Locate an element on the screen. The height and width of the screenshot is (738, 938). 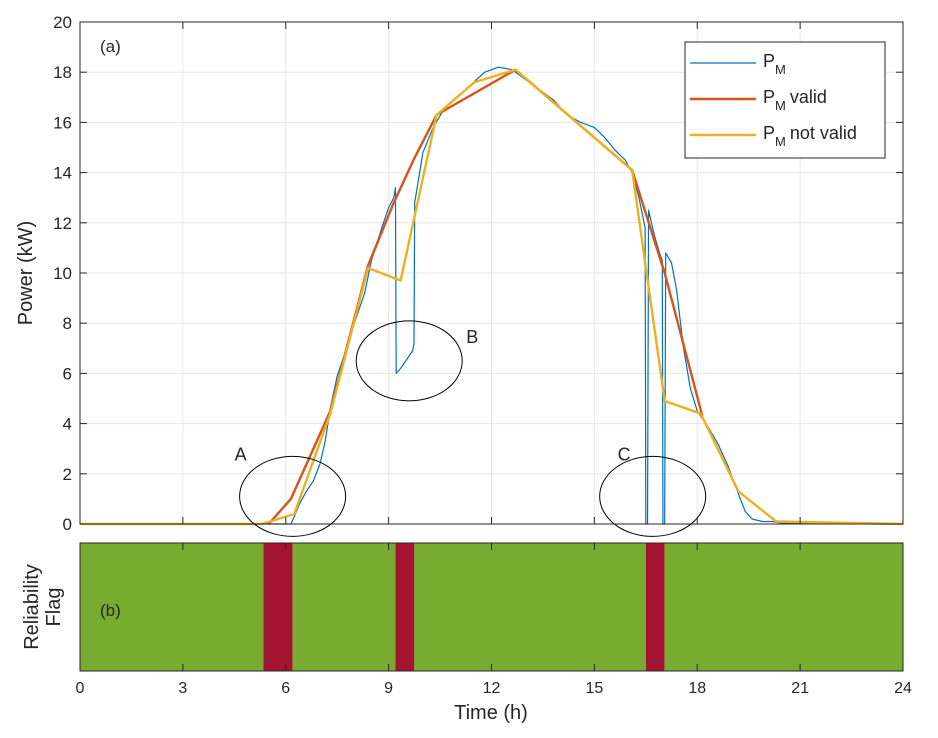
annotation-ellipse-a is located at coordinates (293, 496).